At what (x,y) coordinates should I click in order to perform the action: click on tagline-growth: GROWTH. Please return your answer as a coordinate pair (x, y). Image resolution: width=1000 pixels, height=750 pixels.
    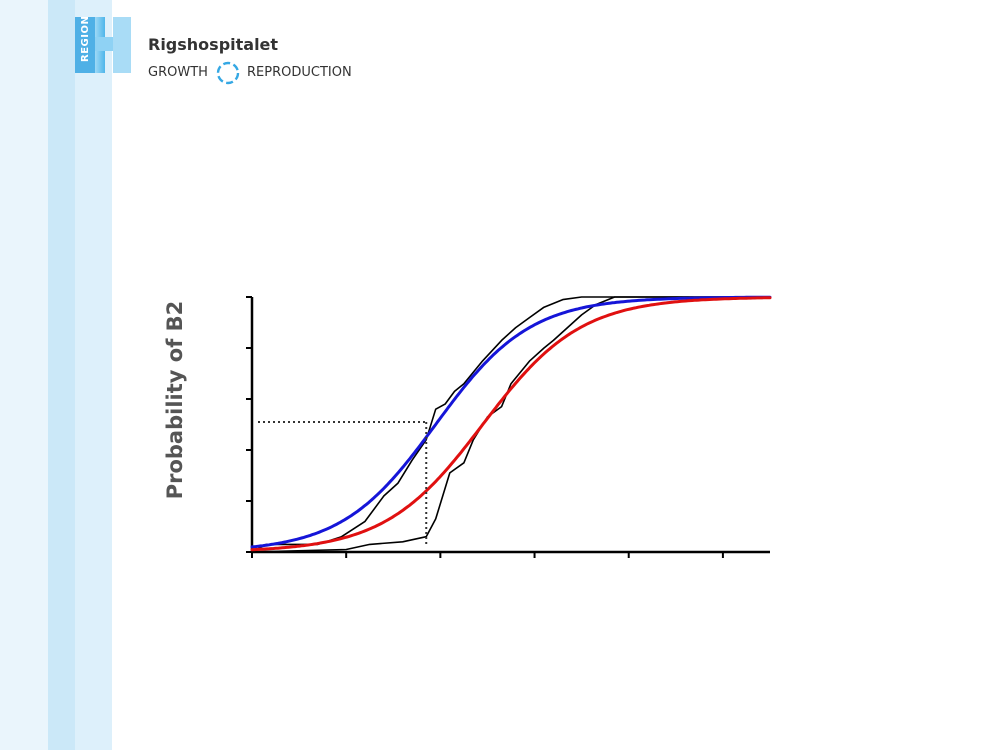
    Looking at the image, I should click on (178, 72).